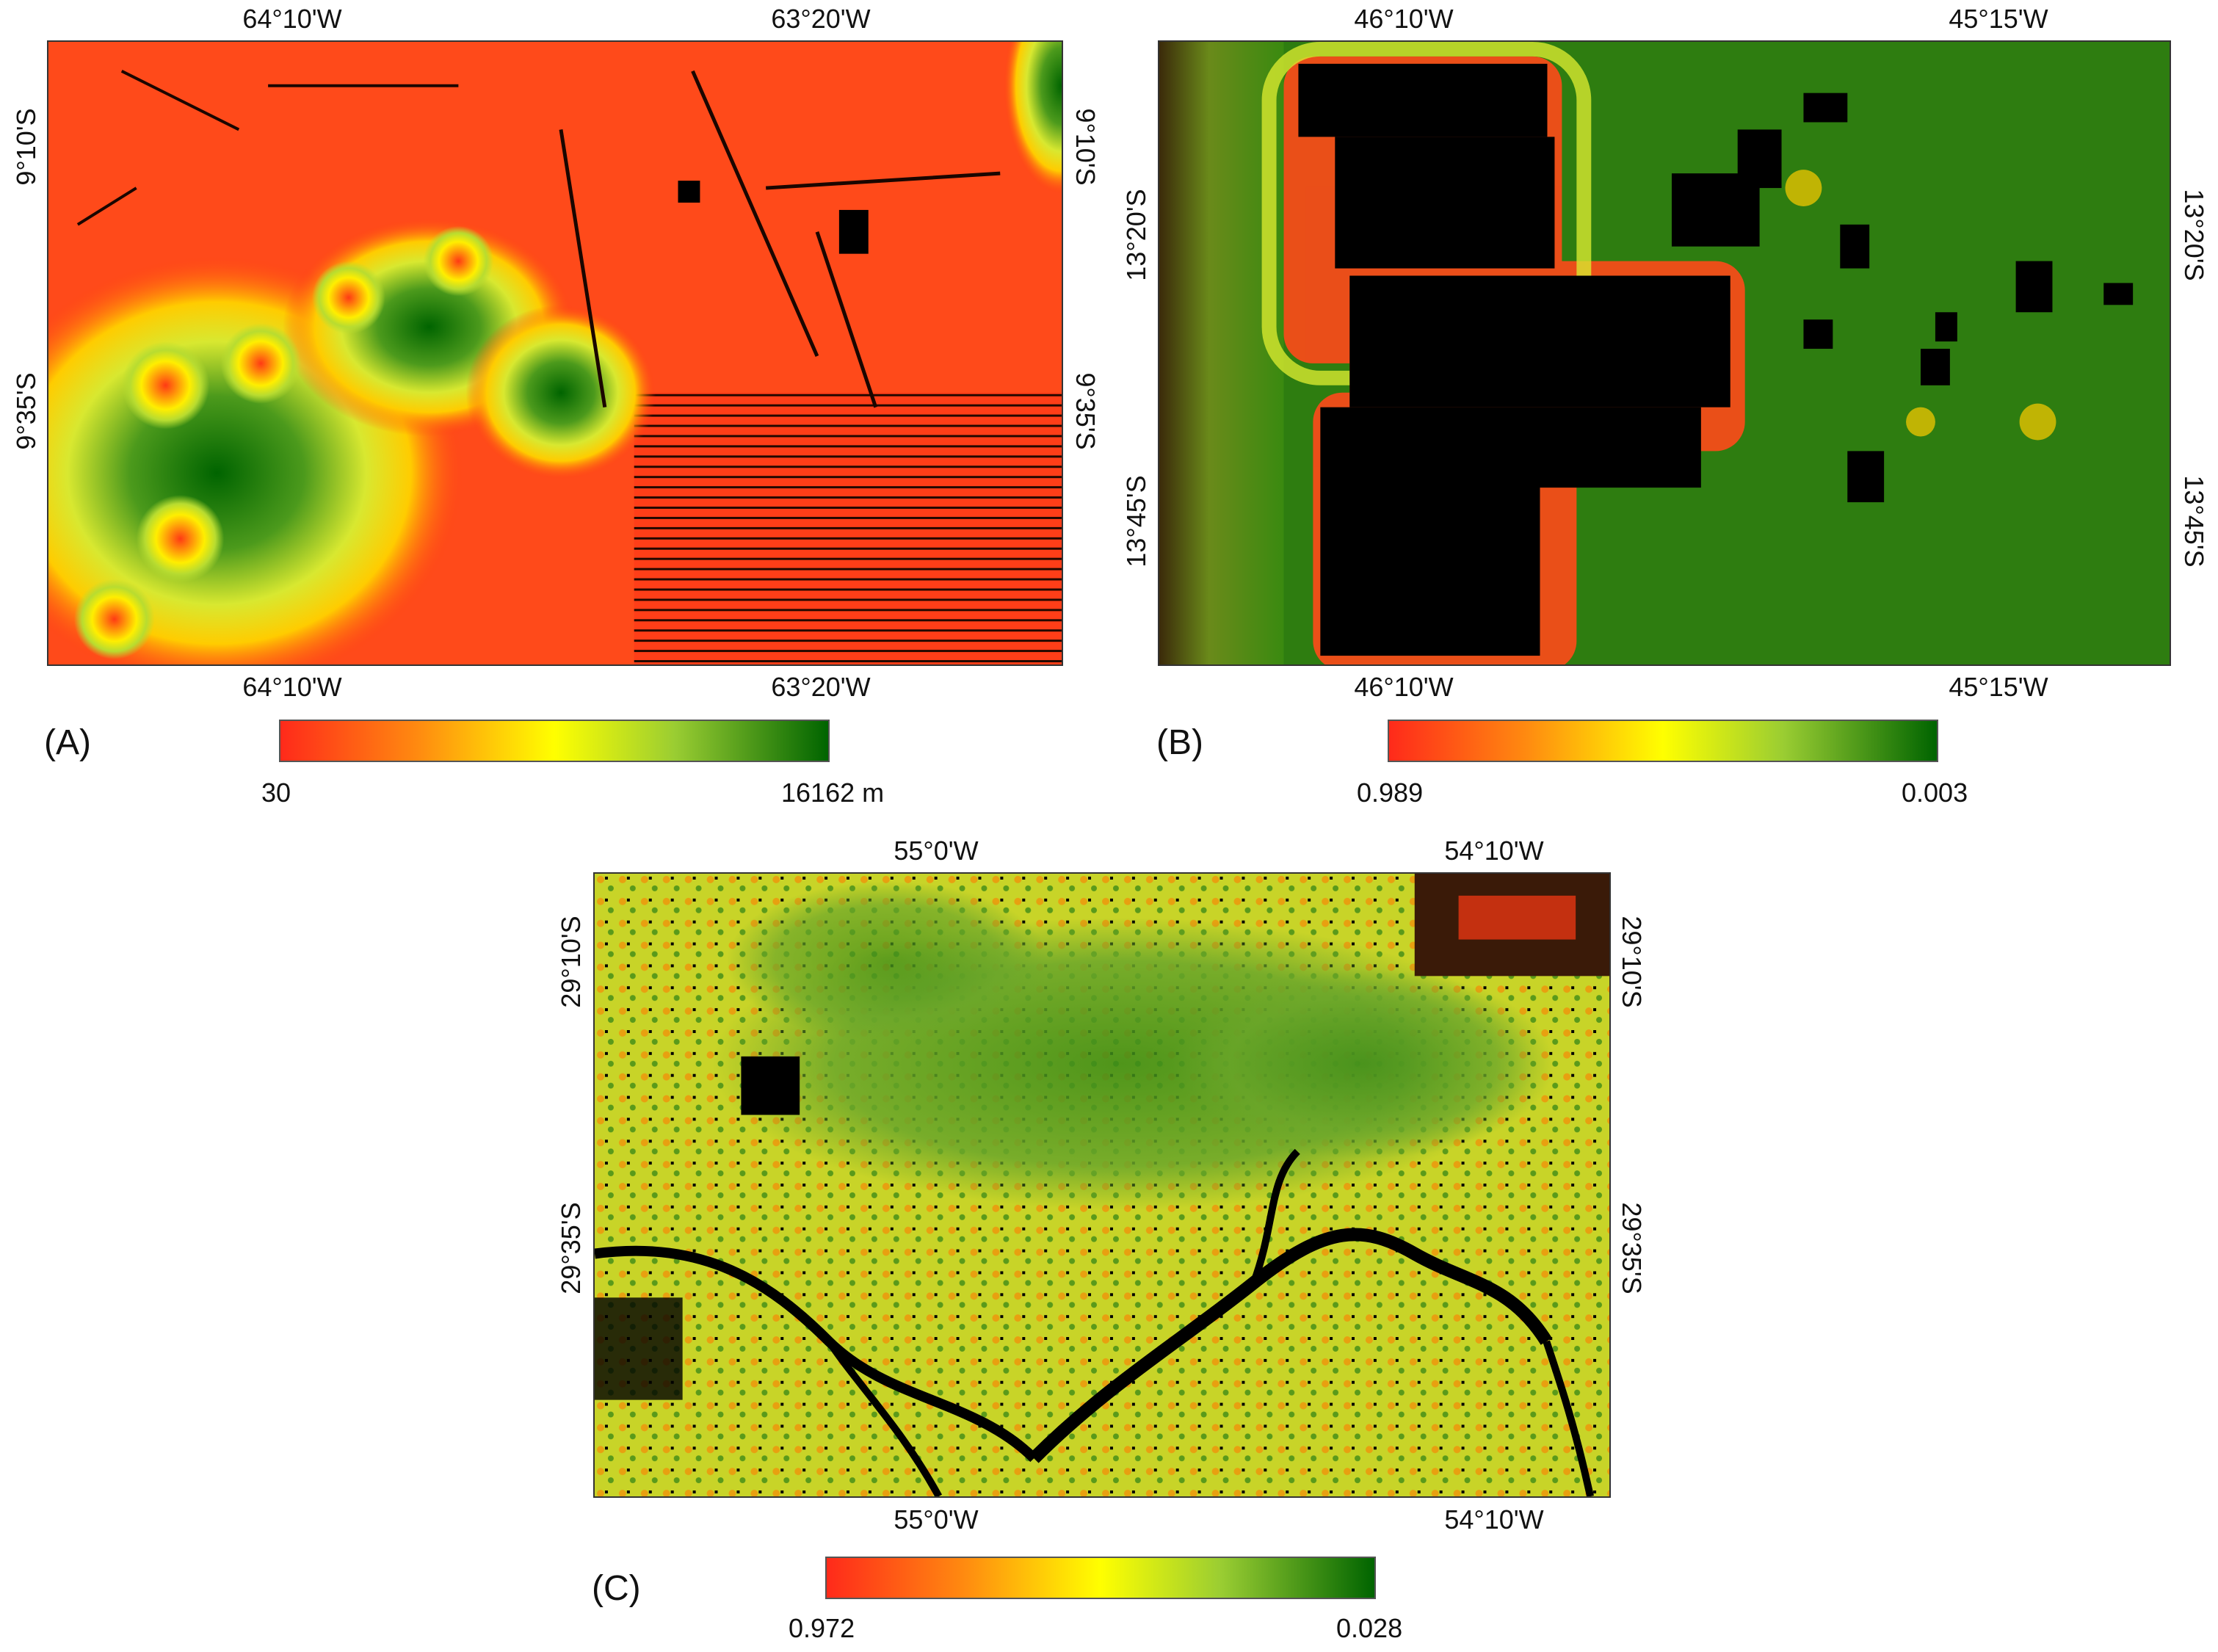  Describe the element at coordinates (1085, 411) in the screenshot. I see `tick-right-2: 9°35'S` at that location.